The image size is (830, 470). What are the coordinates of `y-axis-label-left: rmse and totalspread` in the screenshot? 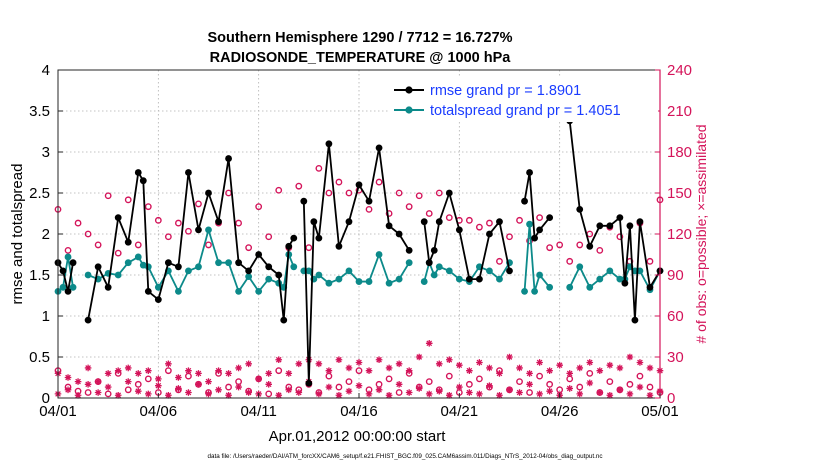 It's located at (17, 234).